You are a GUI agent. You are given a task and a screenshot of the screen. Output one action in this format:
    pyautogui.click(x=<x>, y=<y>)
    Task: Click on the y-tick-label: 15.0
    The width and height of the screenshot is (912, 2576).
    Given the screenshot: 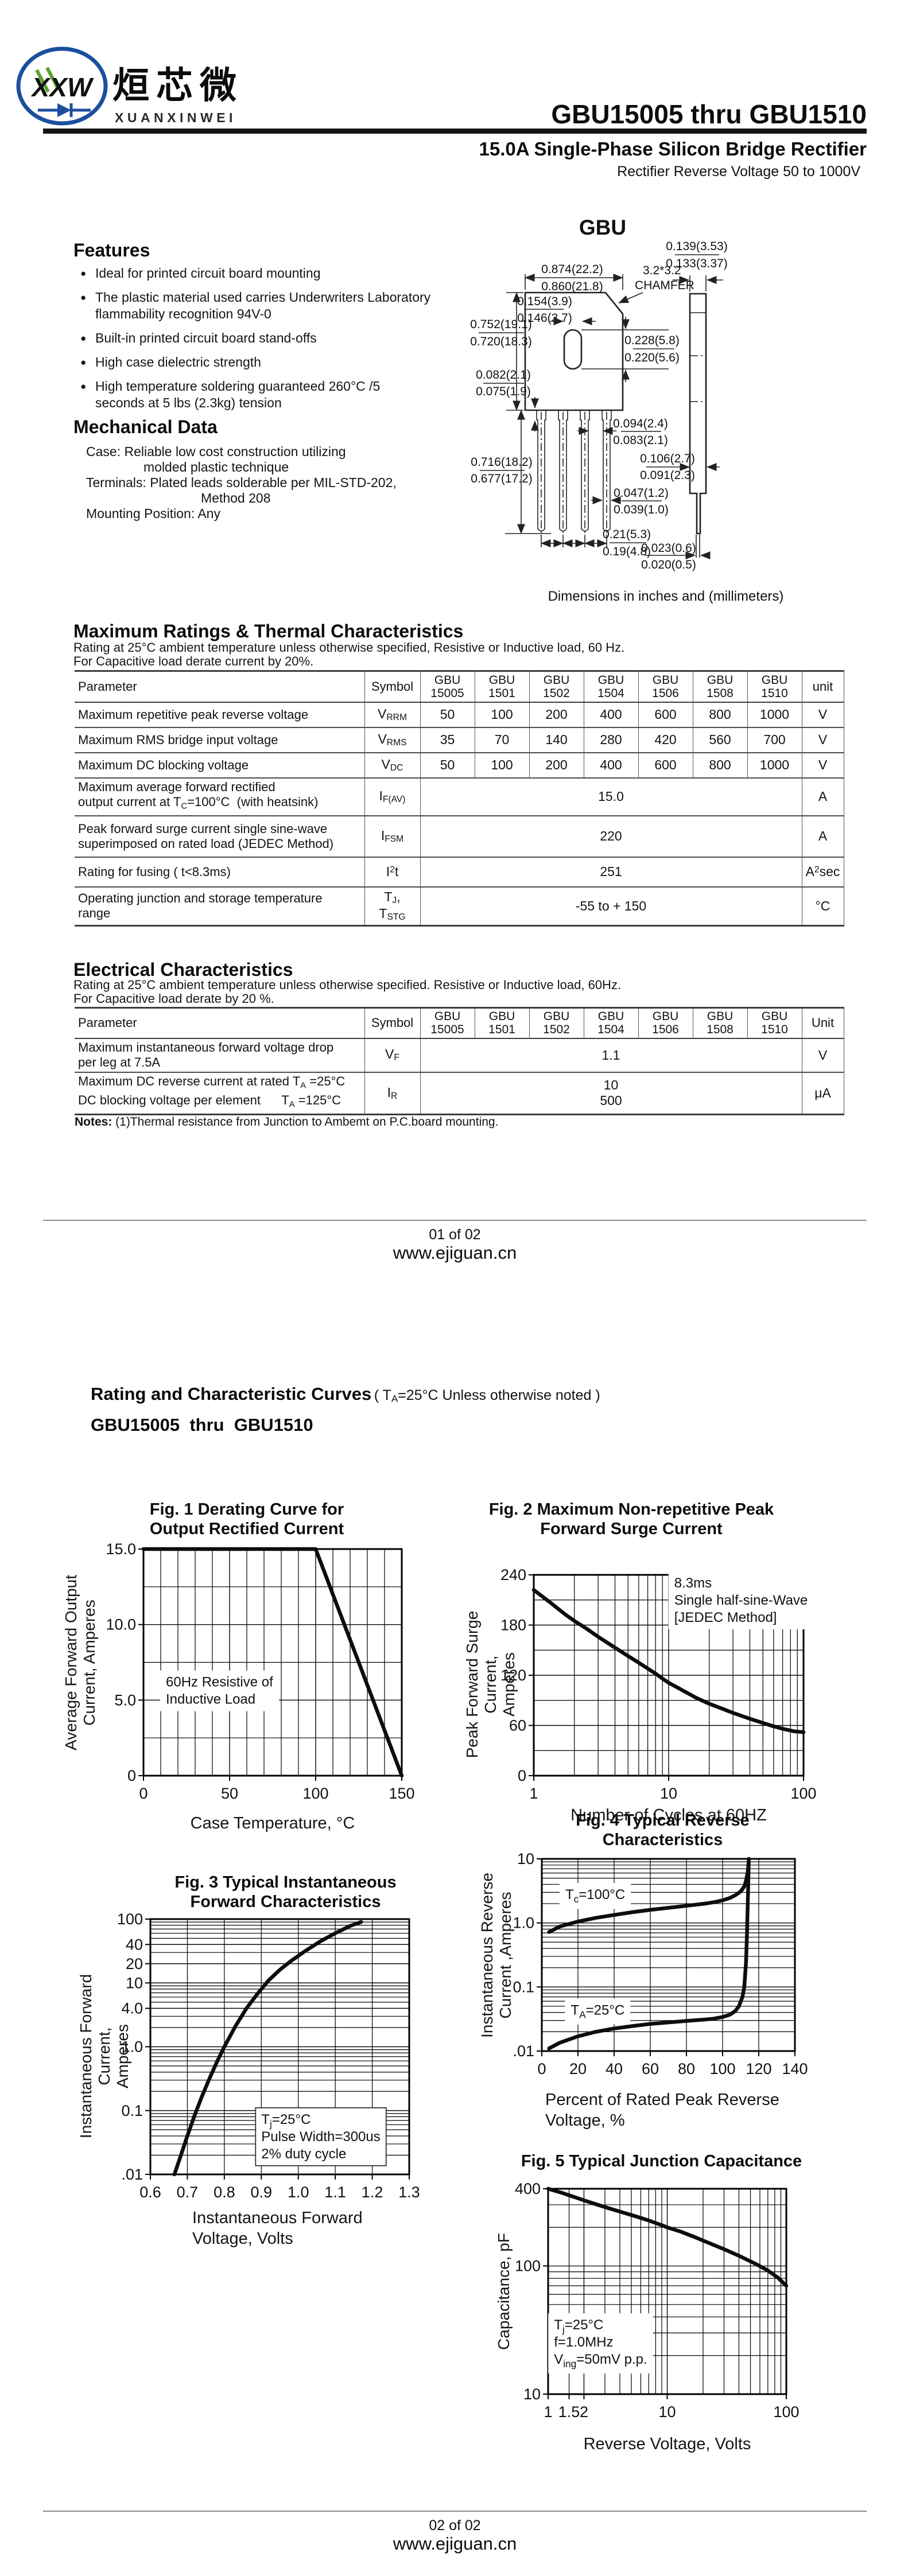 What is the action you would take?
    pyautogui.click(x=121, y=1549)
    